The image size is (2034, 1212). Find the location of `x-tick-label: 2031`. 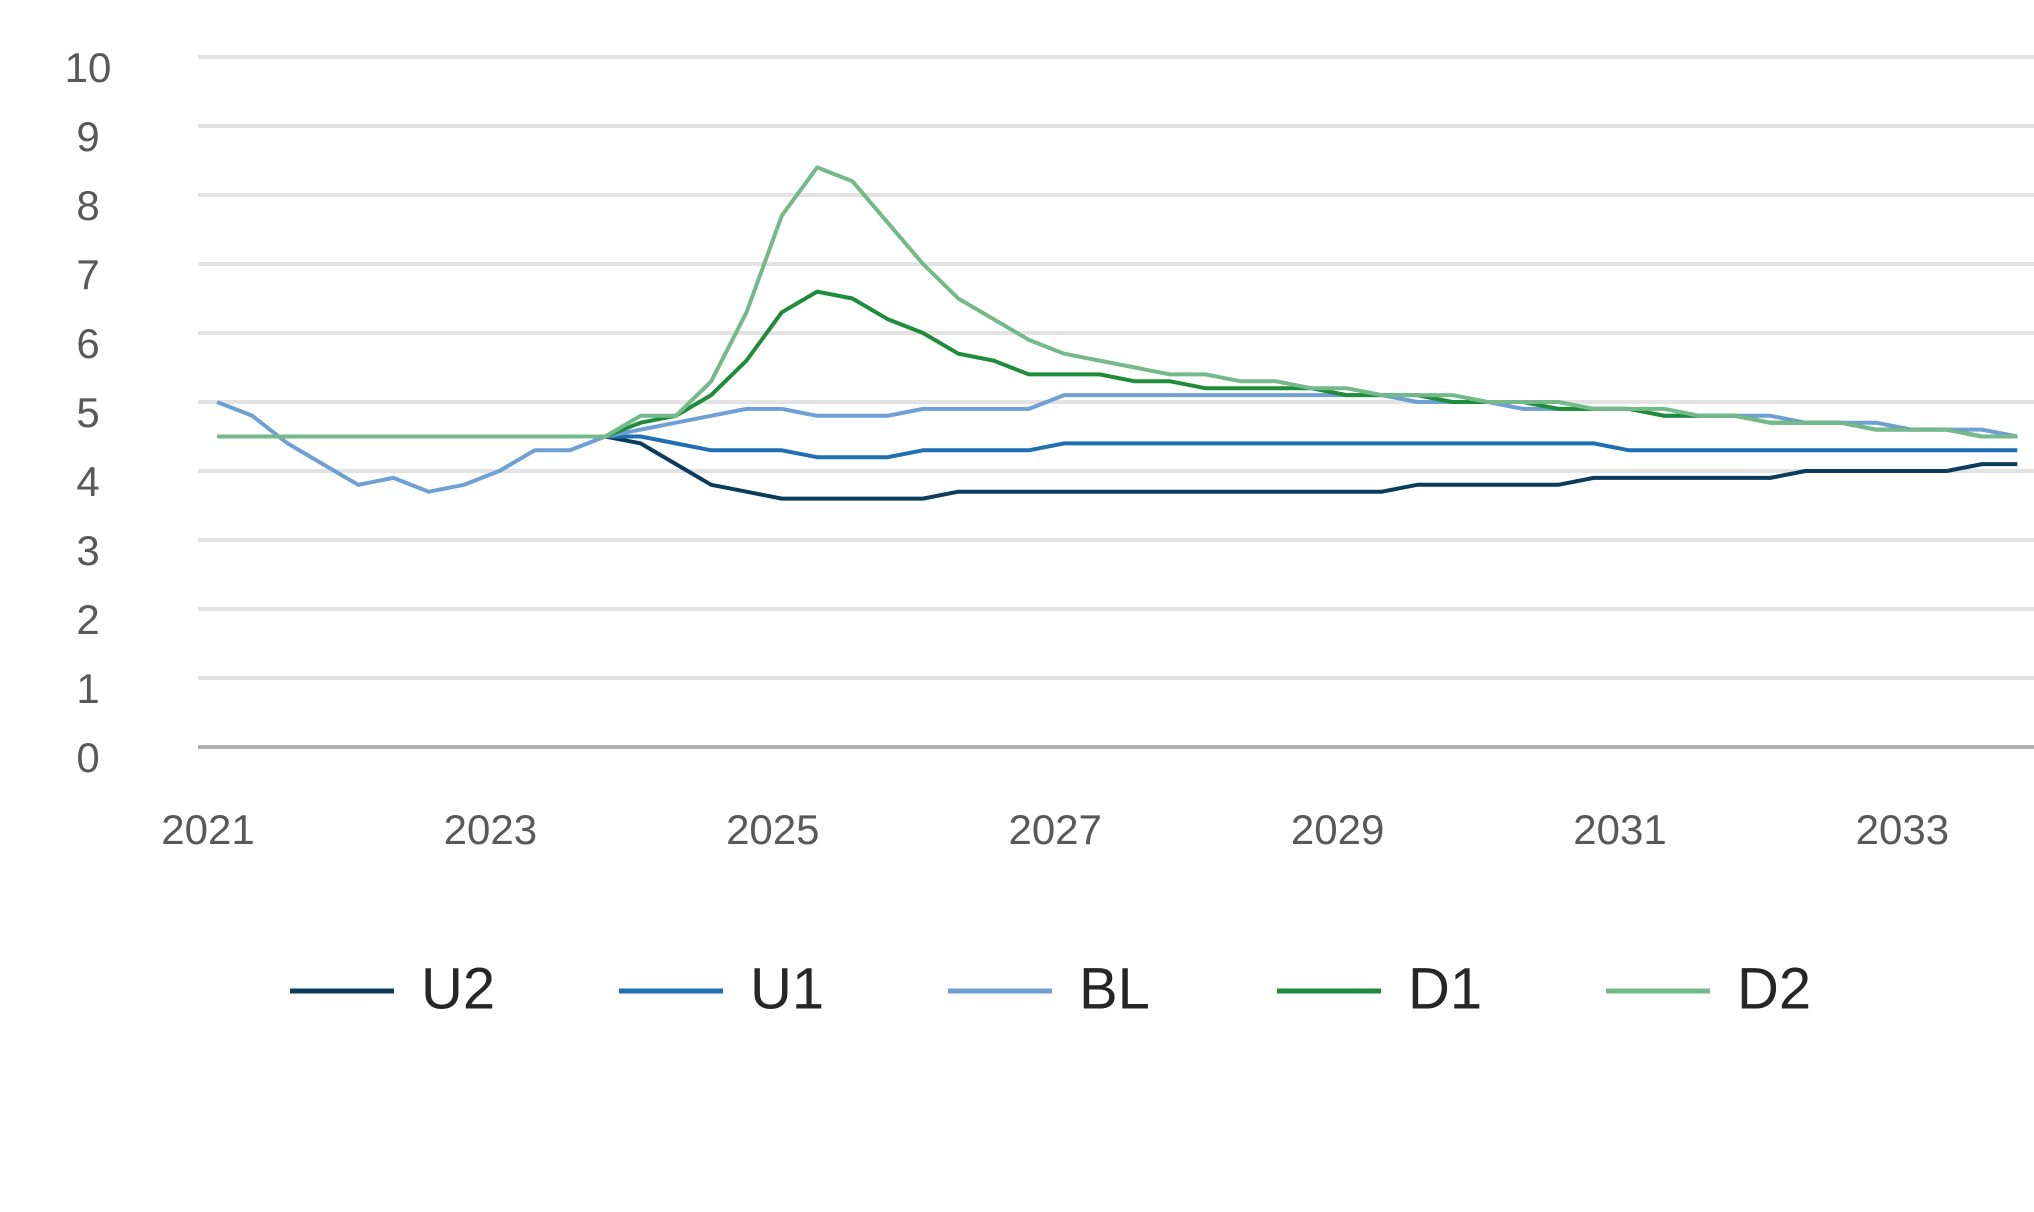

x-tick-label: 2031 is located at coordinates (1619, 829).